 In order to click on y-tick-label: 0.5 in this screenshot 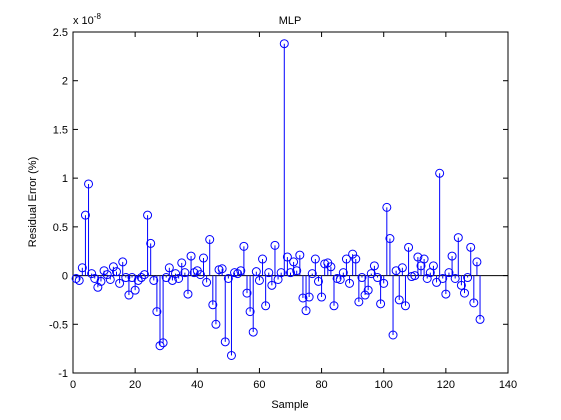, I will do `click(60, 228)`.